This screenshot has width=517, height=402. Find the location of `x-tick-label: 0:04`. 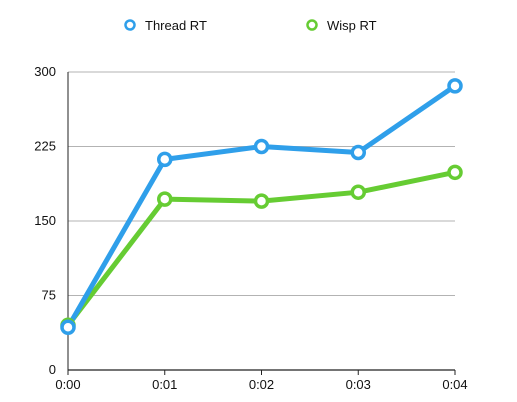

x-tick-label: 0:04 is located at coordinates (454, 384).